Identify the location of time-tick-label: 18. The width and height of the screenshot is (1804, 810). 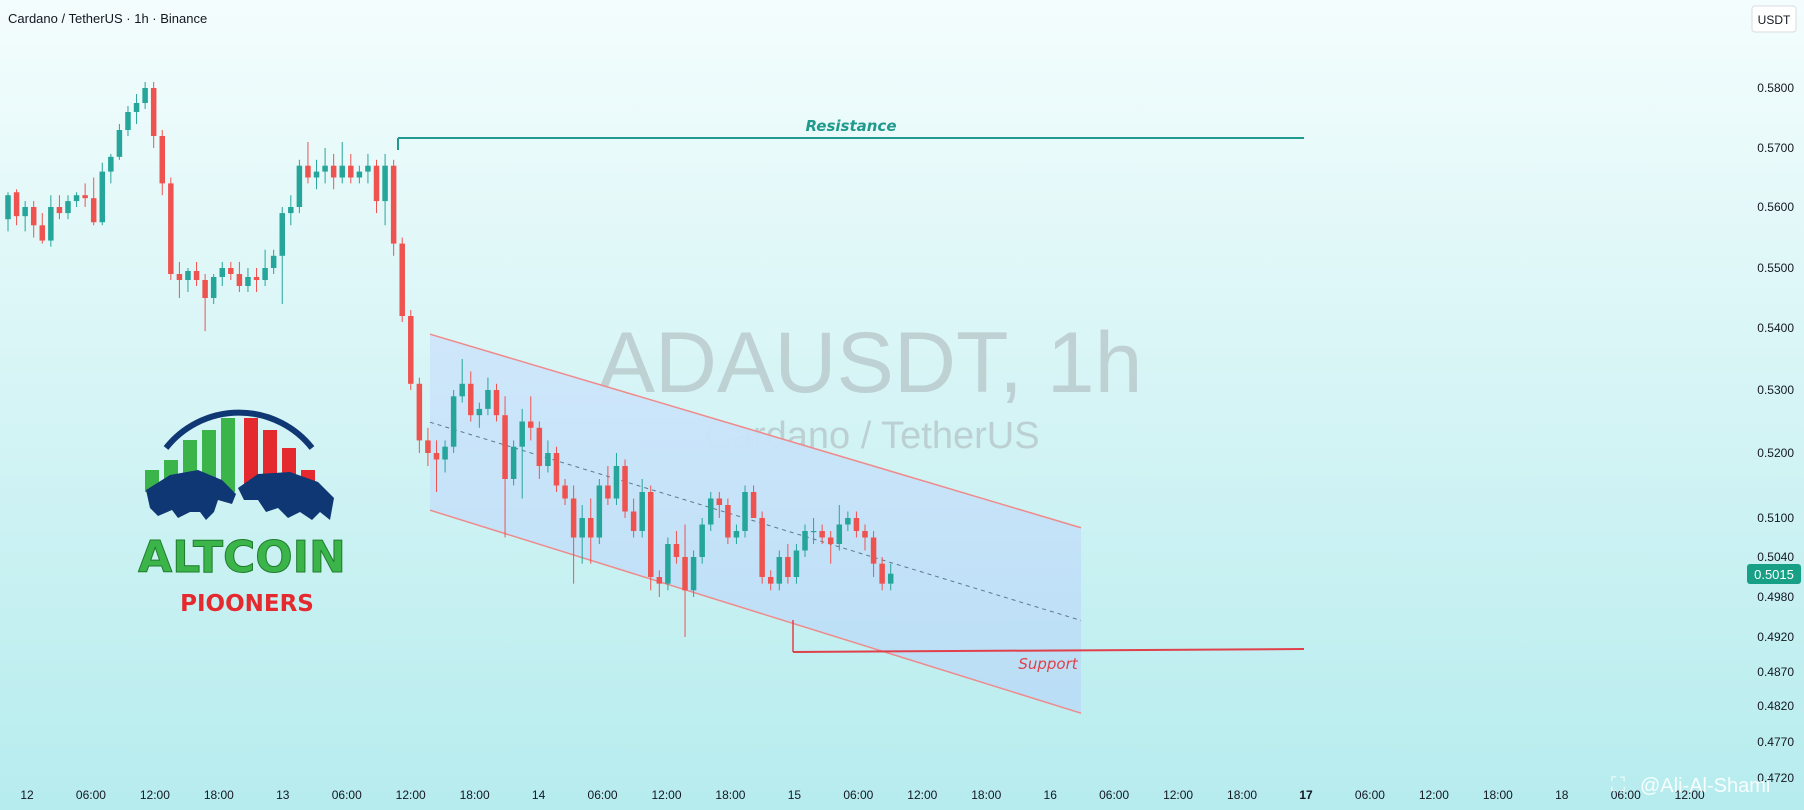
(1562, 795).